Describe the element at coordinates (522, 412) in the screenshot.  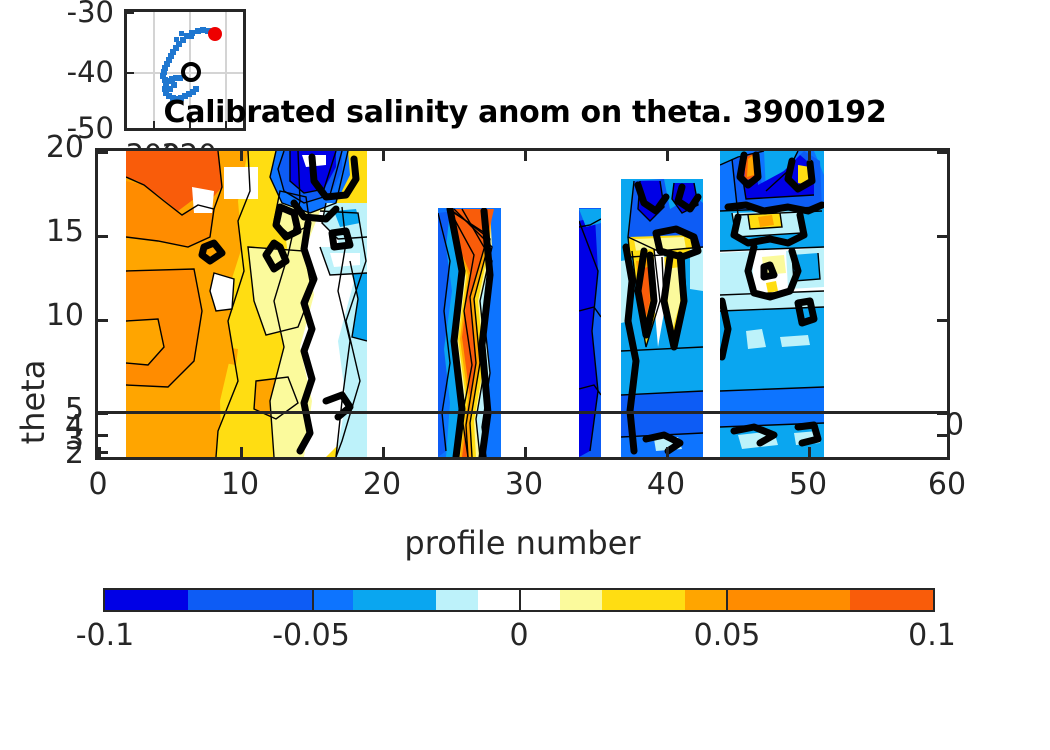
I see `theta-reference-line` at that location.